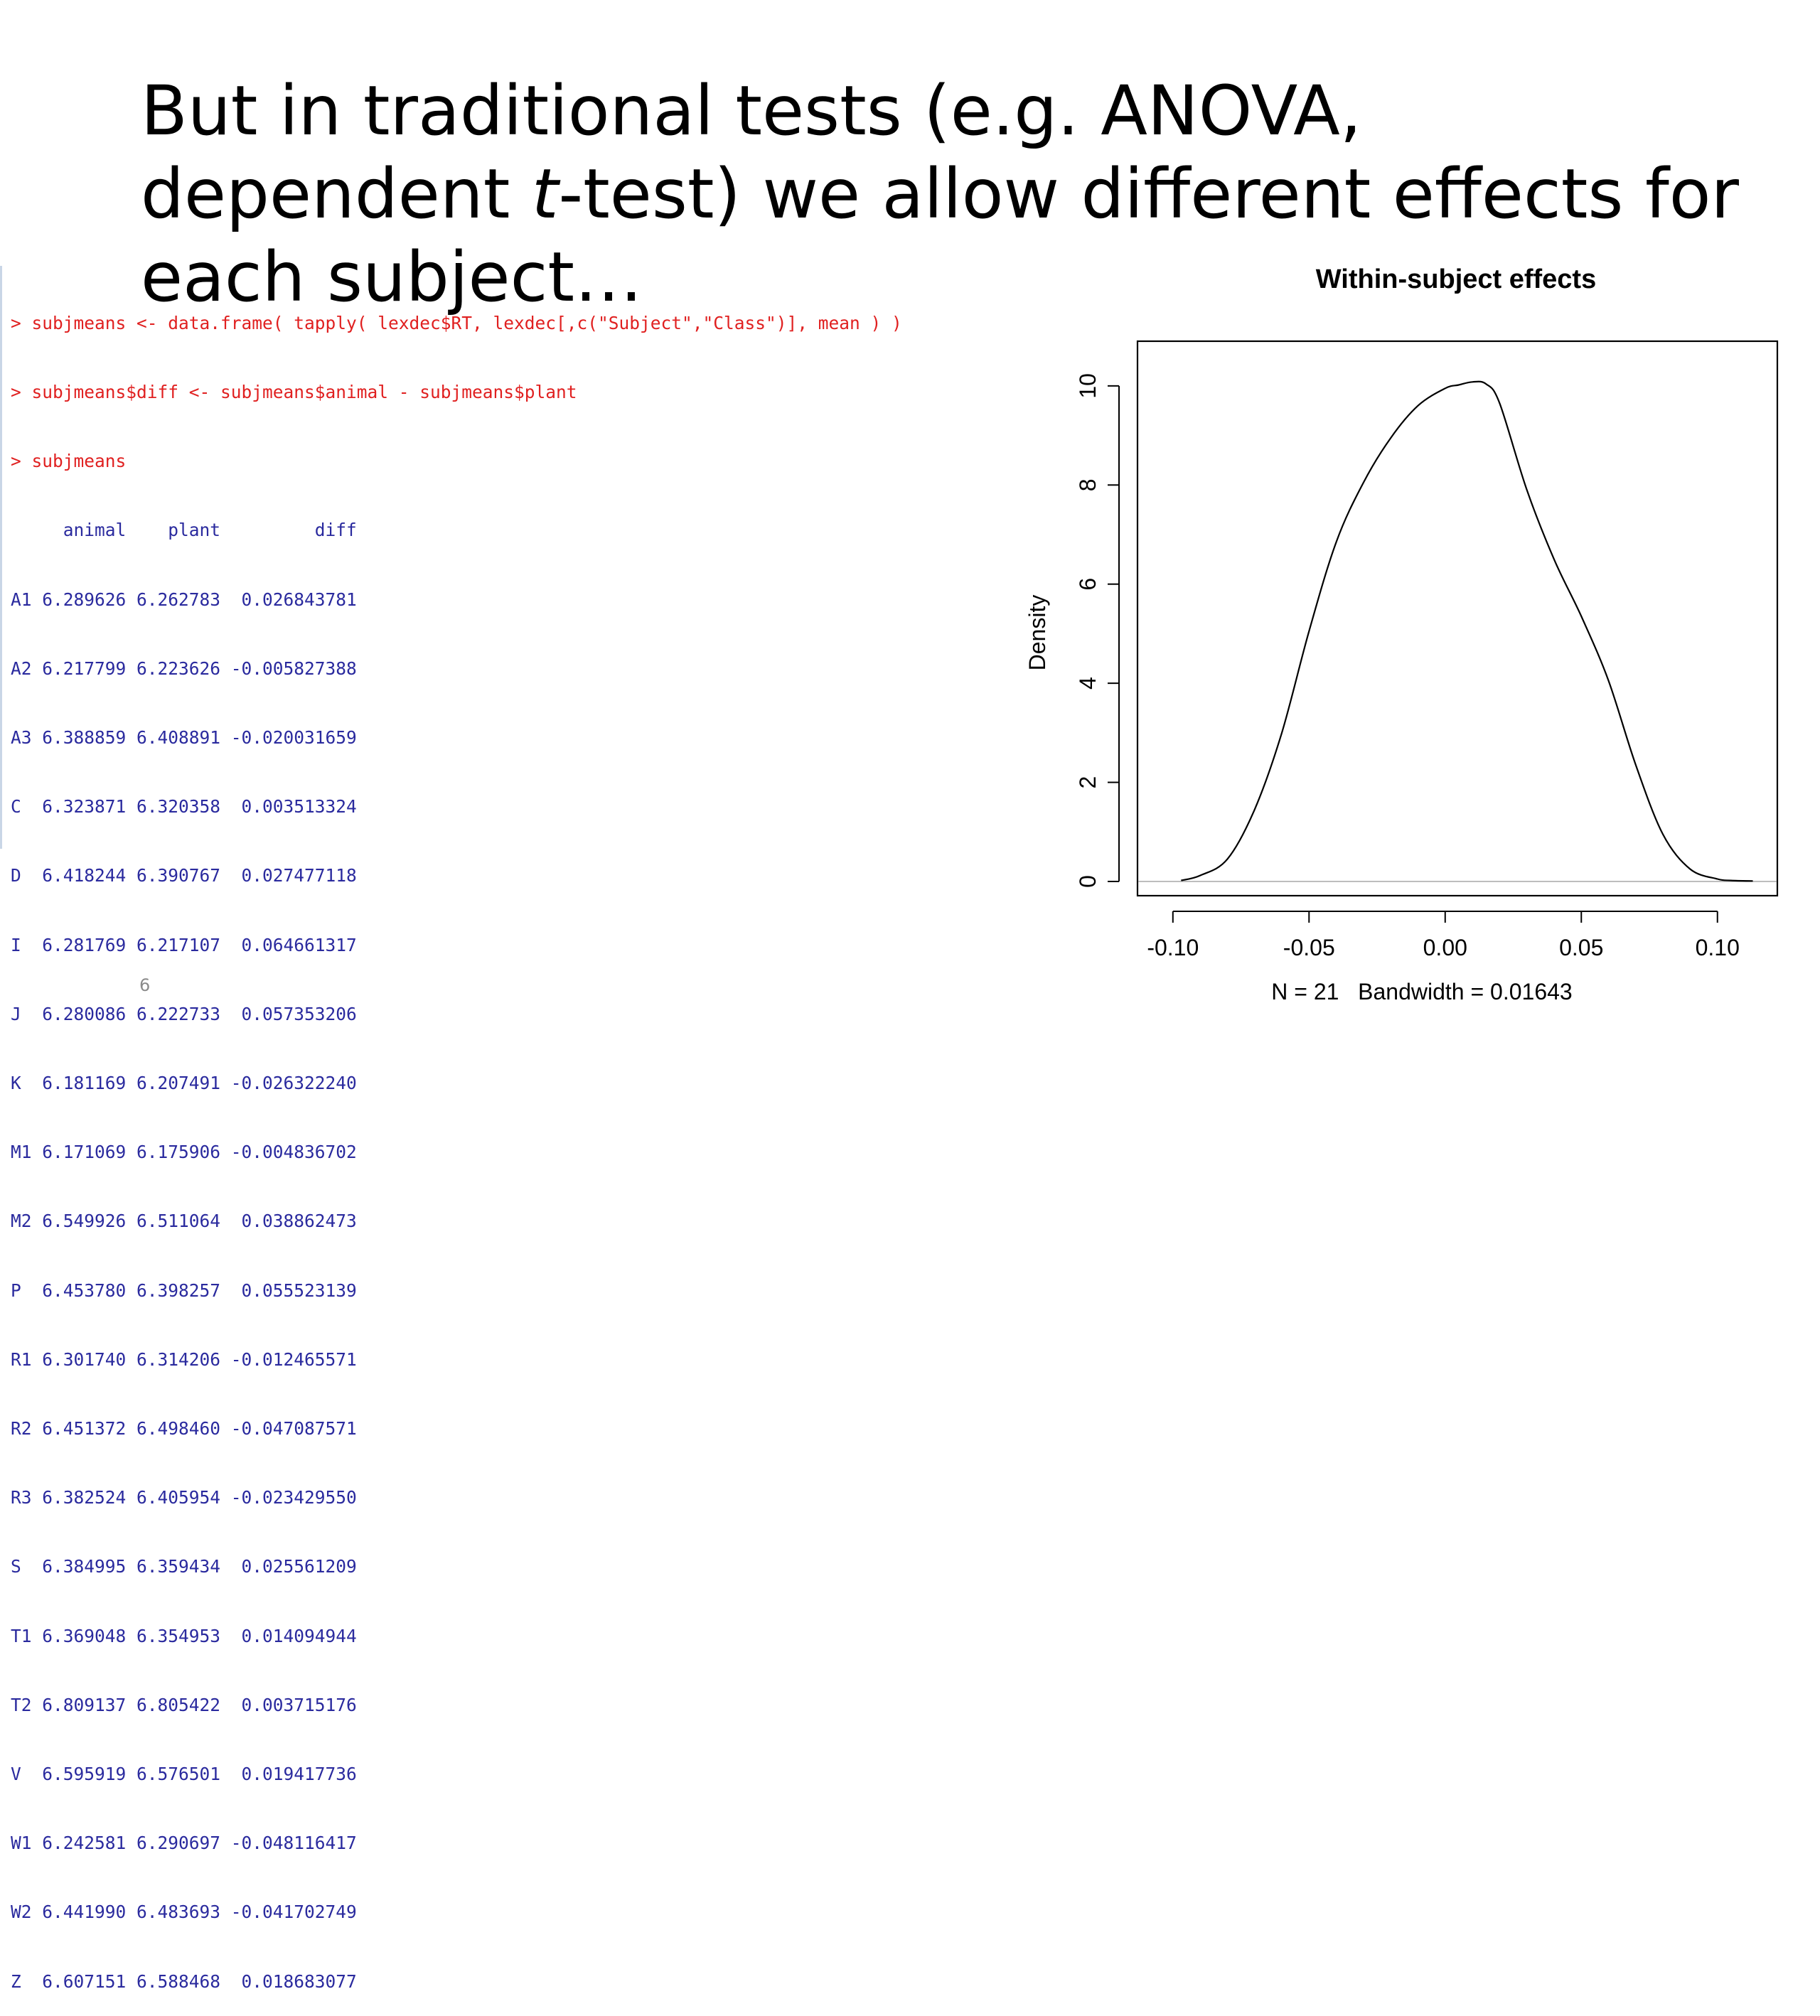 Image resolution: width=1820 pixels, height=2016 pixels. Describe the element at coordinates (184, 738) in the screenshot. I see `console-output-row: A3 6.388859 6.408891 -0.020031659` at that location.